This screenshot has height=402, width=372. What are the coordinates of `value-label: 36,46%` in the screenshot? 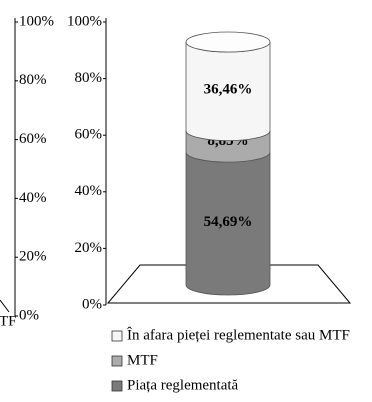 It's located at (228, 90).